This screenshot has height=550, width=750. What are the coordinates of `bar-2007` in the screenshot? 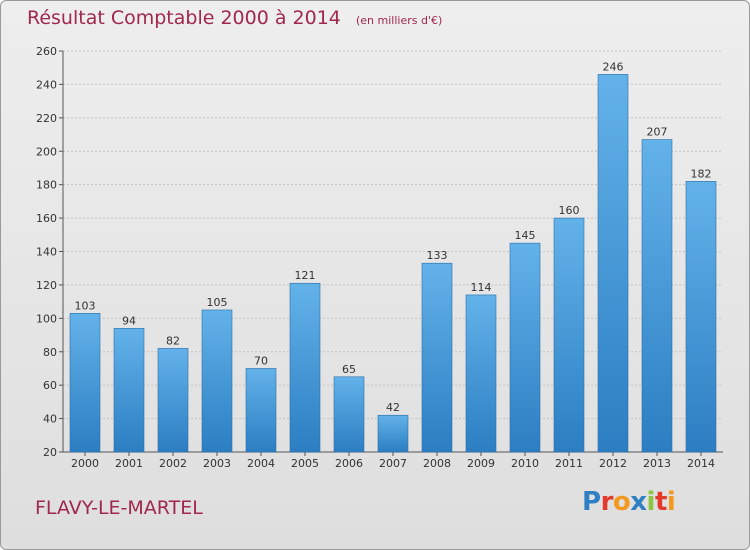 It's located at (393, 433).